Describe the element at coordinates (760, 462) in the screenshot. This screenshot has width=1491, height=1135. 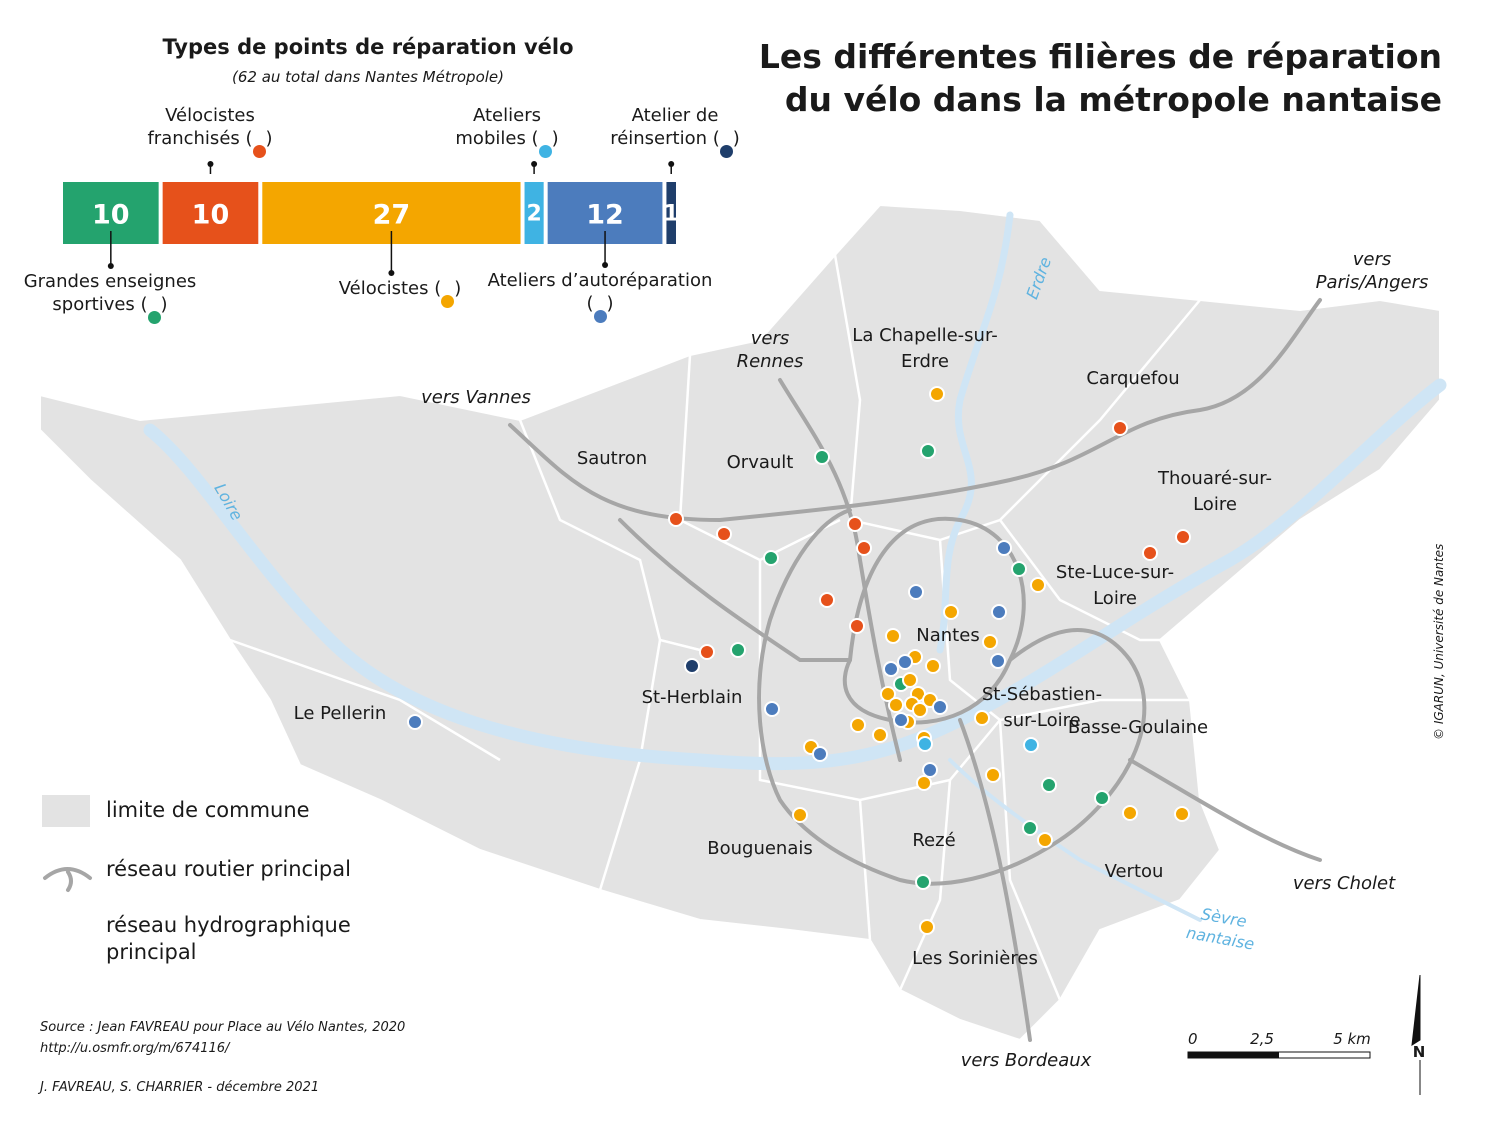
I see `commune-label: Orvault` at that location.